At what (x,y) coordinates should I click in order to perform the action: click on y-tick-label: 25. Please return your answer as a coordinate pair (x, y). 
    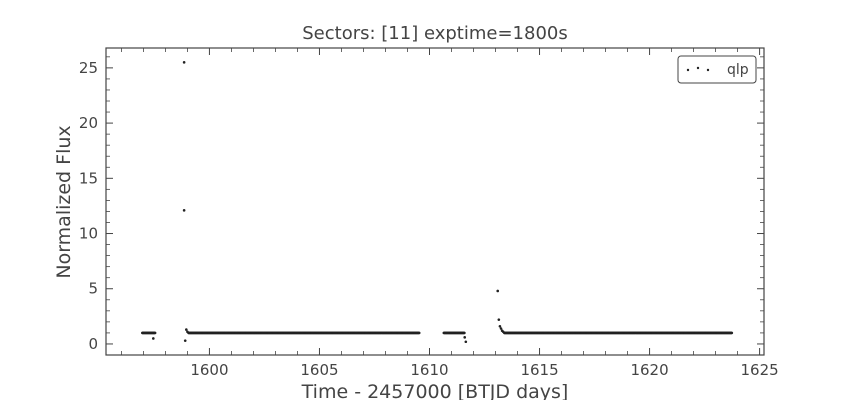
    Looking at the image, I should click on (88, 68).